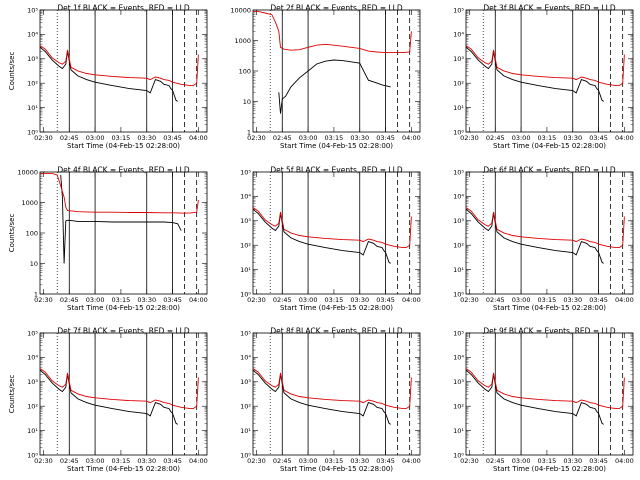 This screenshot has height=480, width=640. What do you see at coordinates (12, 71) in the screenshot?
I see `y-axis-label: Counts/sec` at bounding box center [12, 71].